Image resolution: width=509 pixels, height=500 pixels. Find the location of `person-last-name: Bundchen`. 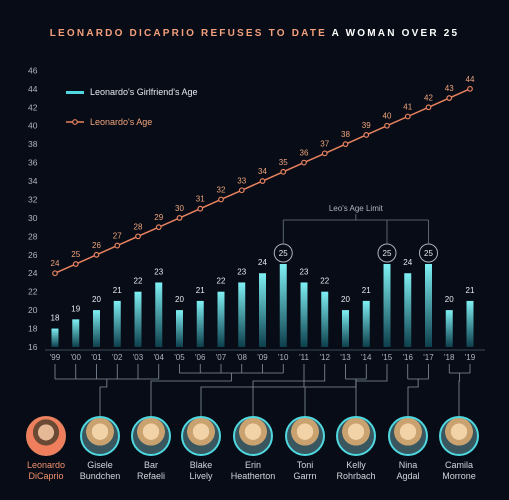

person-last-name: Bundchen is located at coordinates (100, 476).